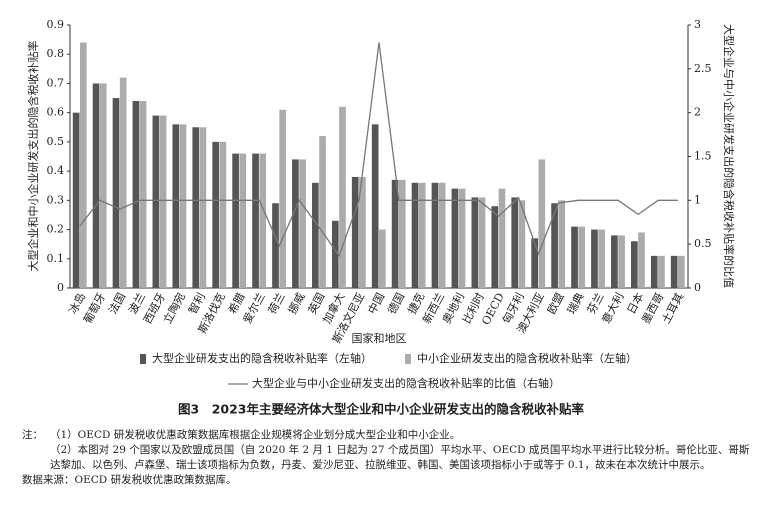  Describe the element at coordinates (56, 24) in the screenshot. I see `y-tick-label: 0.9` at that location.